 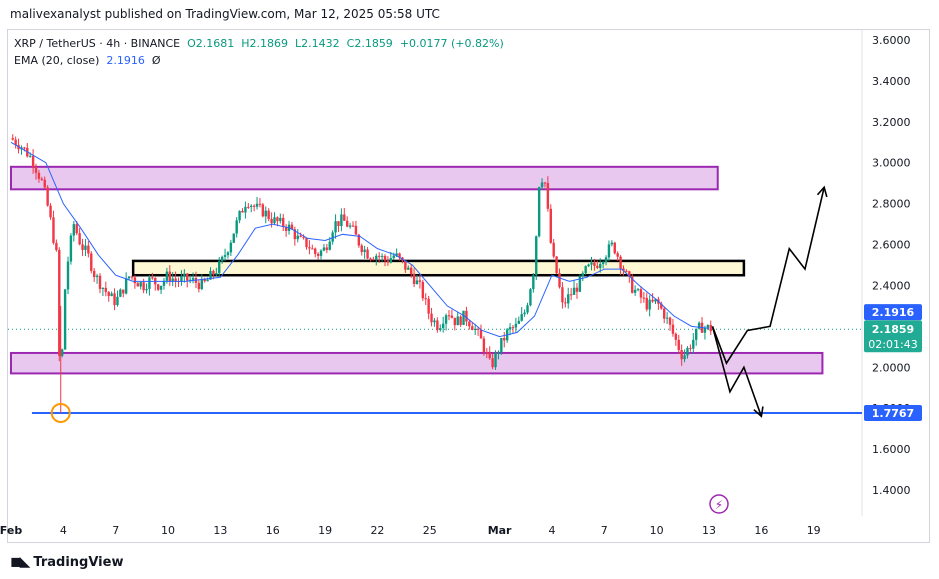 I want to click on x-tick-label: 7, so click(x=115, y=530).